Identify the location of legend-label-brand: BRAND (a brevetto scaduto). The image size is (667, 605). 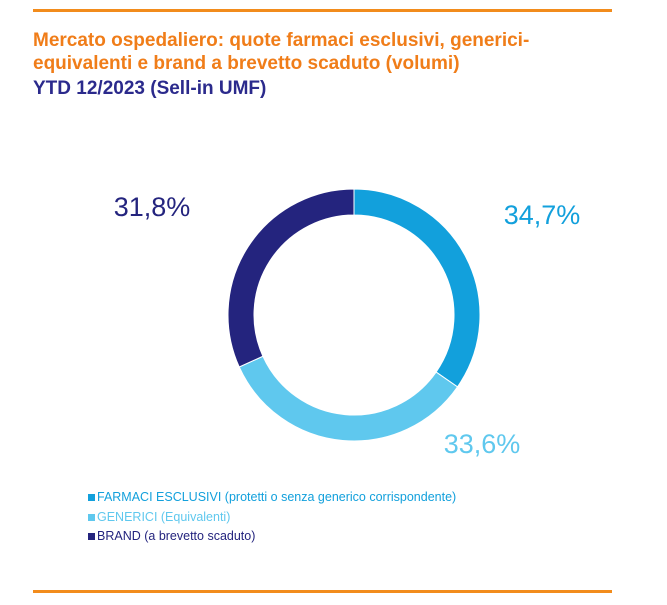
(176, 536).